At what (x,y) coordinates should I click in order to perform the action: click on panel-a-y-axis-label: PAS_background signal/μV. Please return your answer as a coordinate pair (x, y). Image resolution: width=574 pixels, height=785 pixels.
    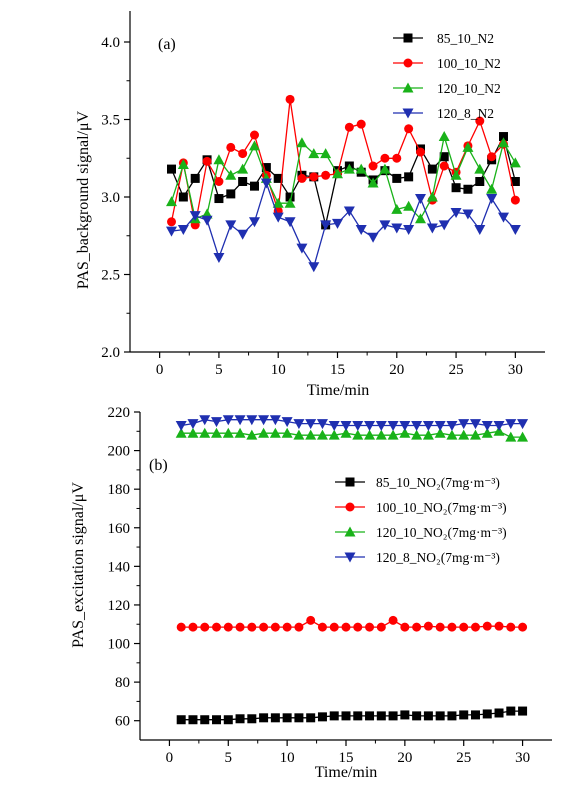
    Looking at the image, I should click on (83, 199).